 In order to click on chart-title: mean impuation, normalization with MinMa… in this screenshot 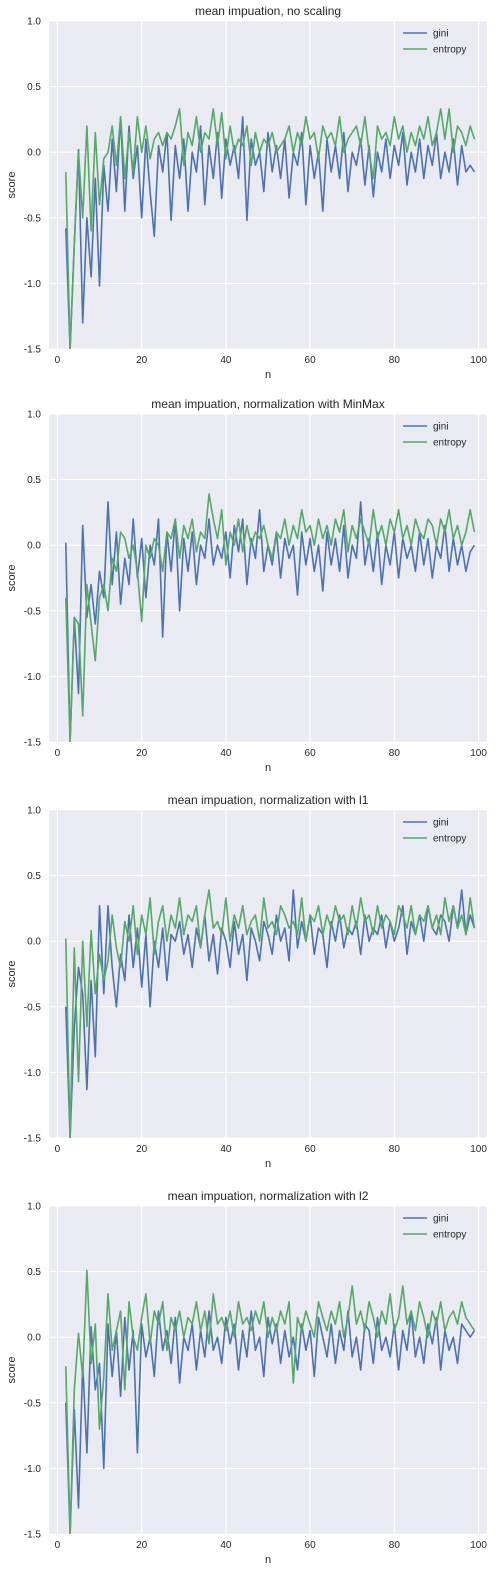, I will do `click(267, 404)`.